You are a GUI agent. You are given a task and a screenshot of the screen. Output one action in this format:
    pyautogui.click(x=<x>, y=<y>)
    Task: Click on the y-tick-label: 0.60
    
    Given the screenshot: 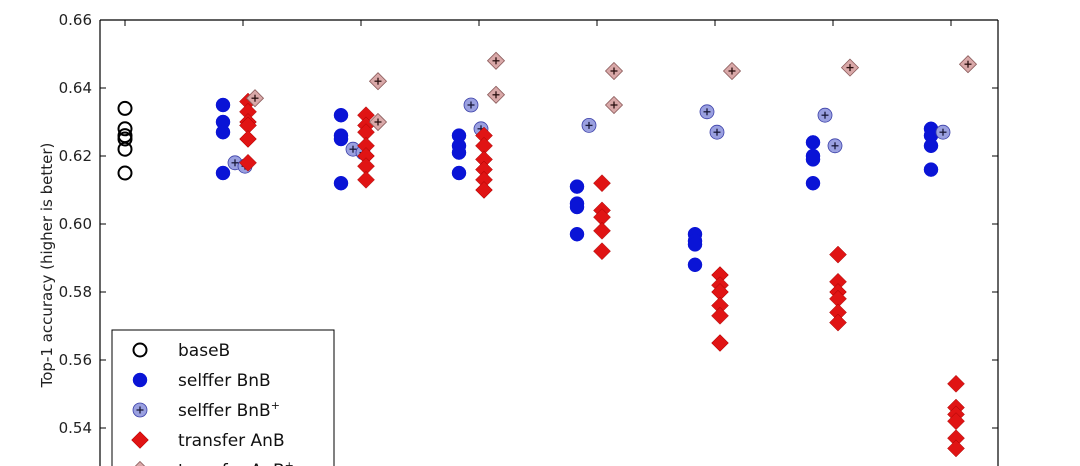 What is the action you would take?
    pyautogui.click(x=75, y=224)
    